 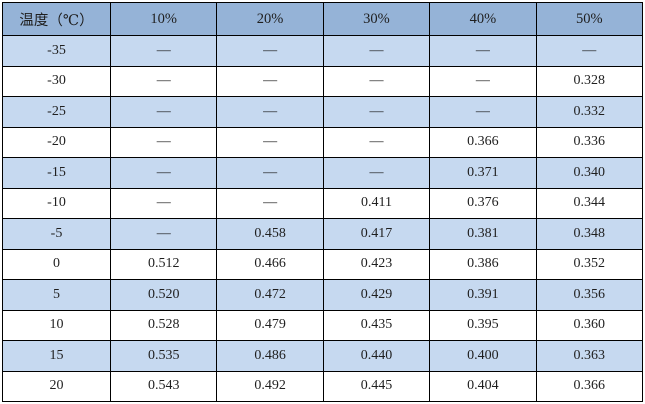 What do you see at coordinates (56, 19) in the screenshot?
I see `temperature-column-header: 温度（℃）` at bounding box center [56, 19].